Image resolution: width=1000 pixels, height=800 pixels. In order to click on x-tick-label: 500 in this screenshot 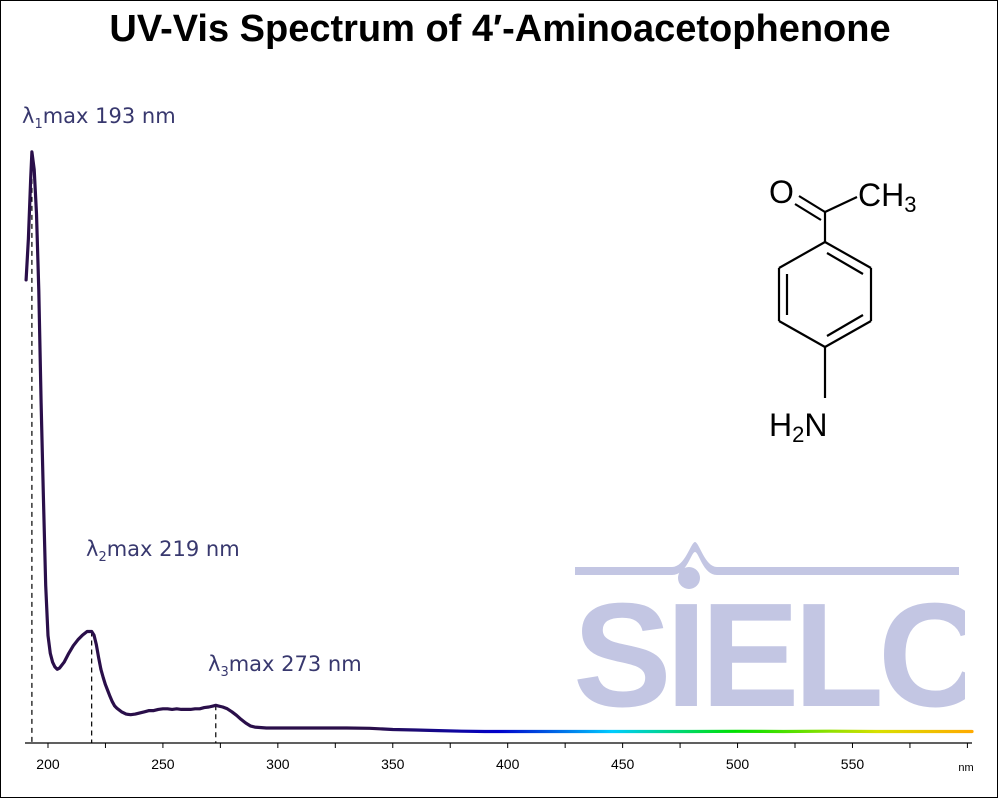, I will do `click(738, 764)`.